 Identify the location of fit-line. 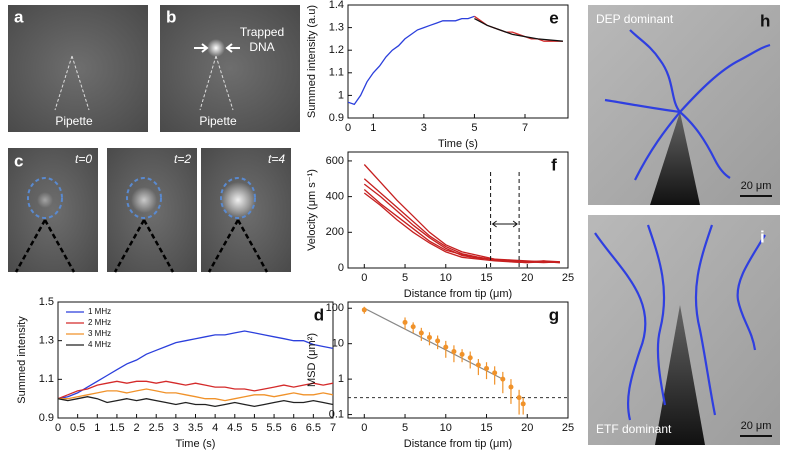
(434, 343).